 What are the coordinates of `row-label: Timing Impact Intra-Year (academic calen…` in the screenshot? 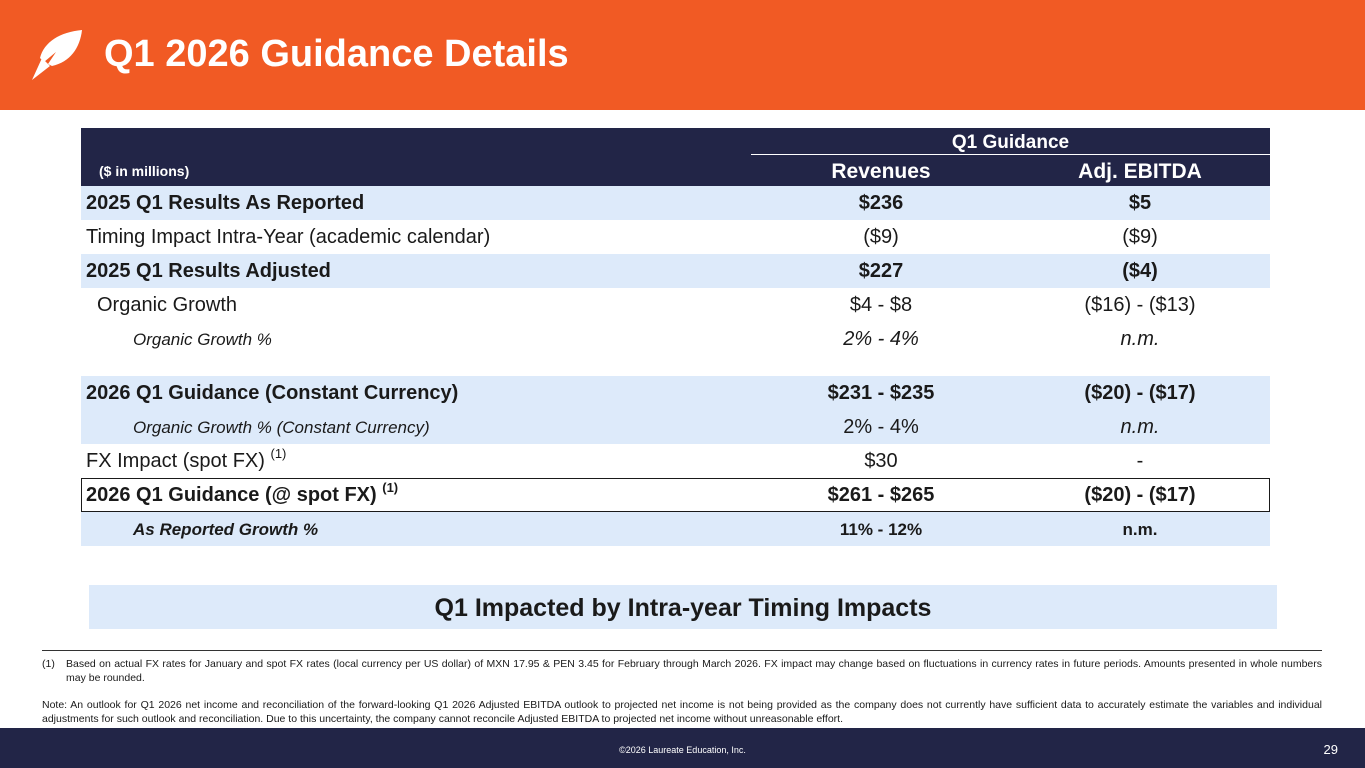 It's located at (288, 237).